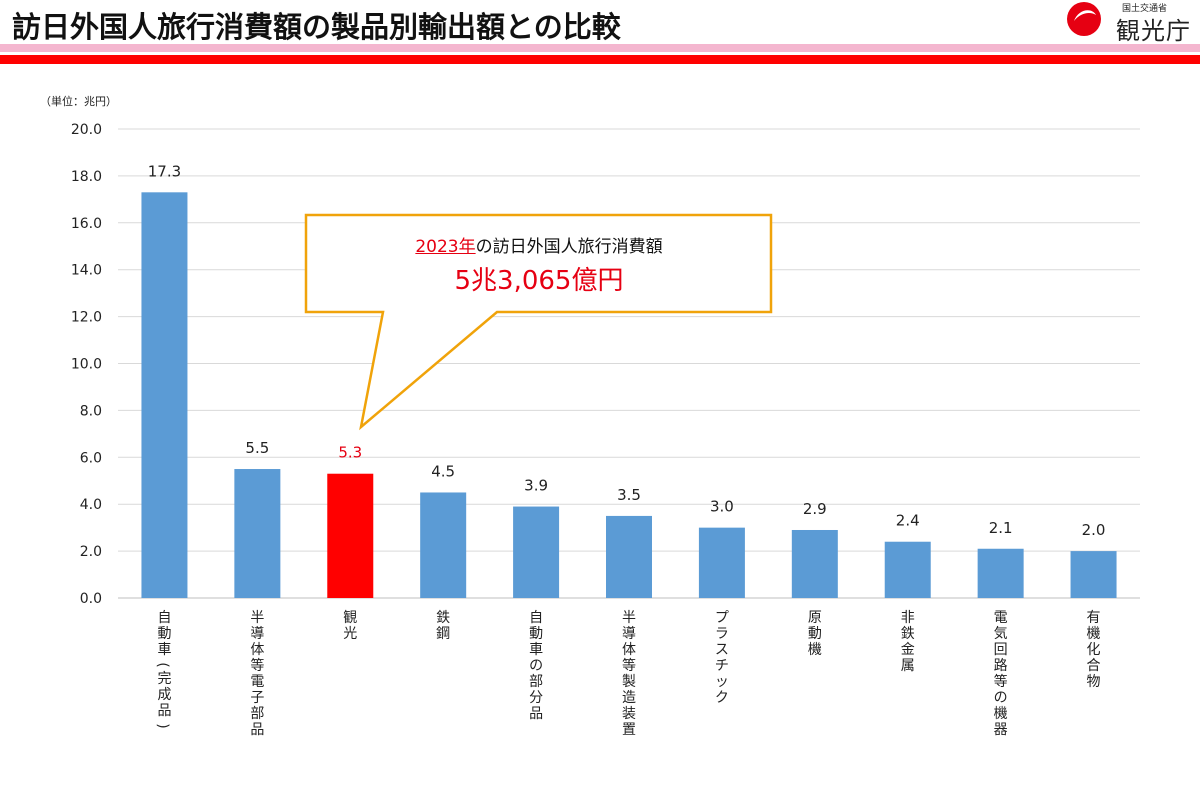 The width and height of the screenshot is (1200, 786). I want to click on data-label: 2.4, so click(908, 521).